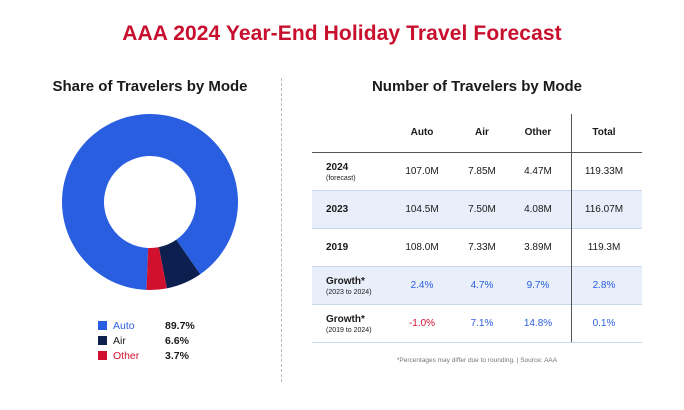 Image resolution: width=684 pixels, height=410 pixels. Describe the element at coordinates (482, 171) in the screenshot. I see `table-cell: 7.85M` at that location.